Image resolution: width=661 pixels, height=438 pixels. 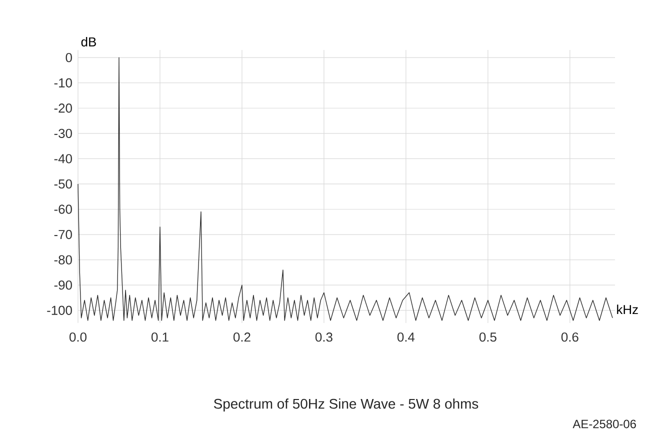 I want to click on y-tick-label: -20, so click(x=63, y=108).